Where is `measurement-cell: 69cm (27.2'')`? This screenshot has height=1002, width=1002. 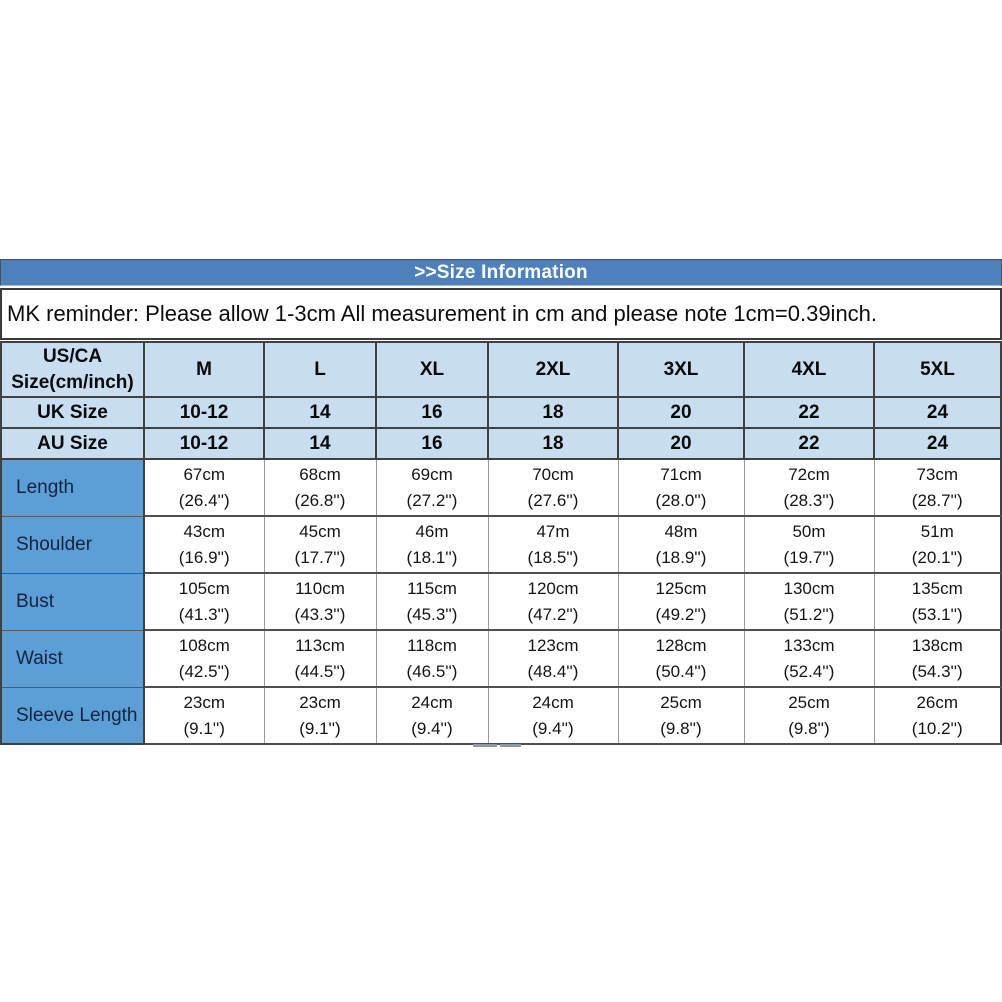 measurement-cell: 69cm (27.2'') is located at coordinates (432, 488).